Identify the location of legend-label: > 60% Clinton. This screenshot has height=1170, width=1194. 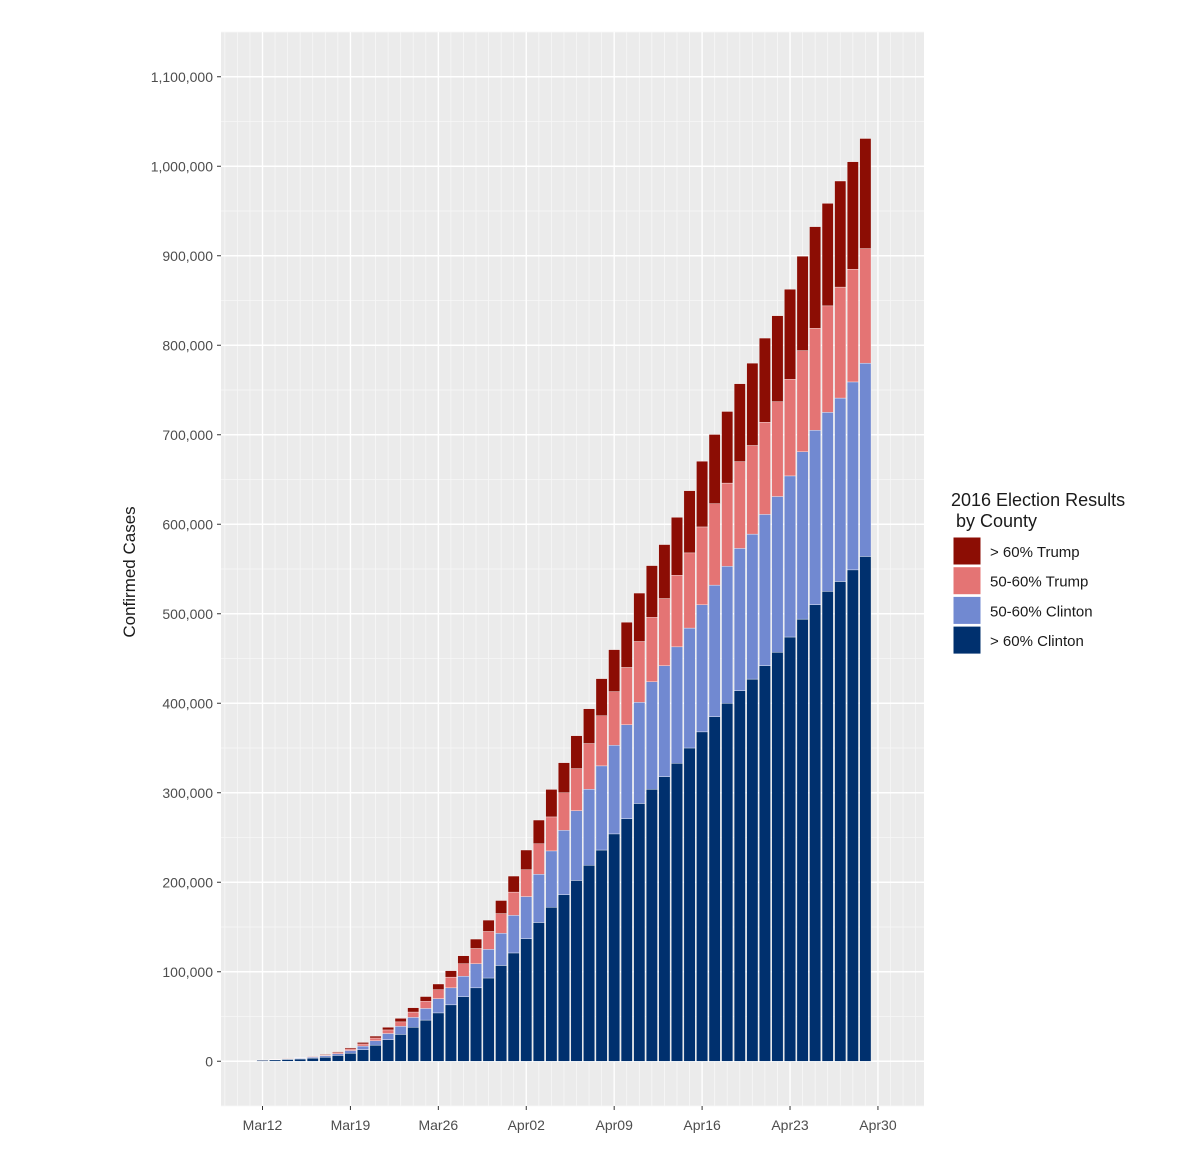
(1037, 641).